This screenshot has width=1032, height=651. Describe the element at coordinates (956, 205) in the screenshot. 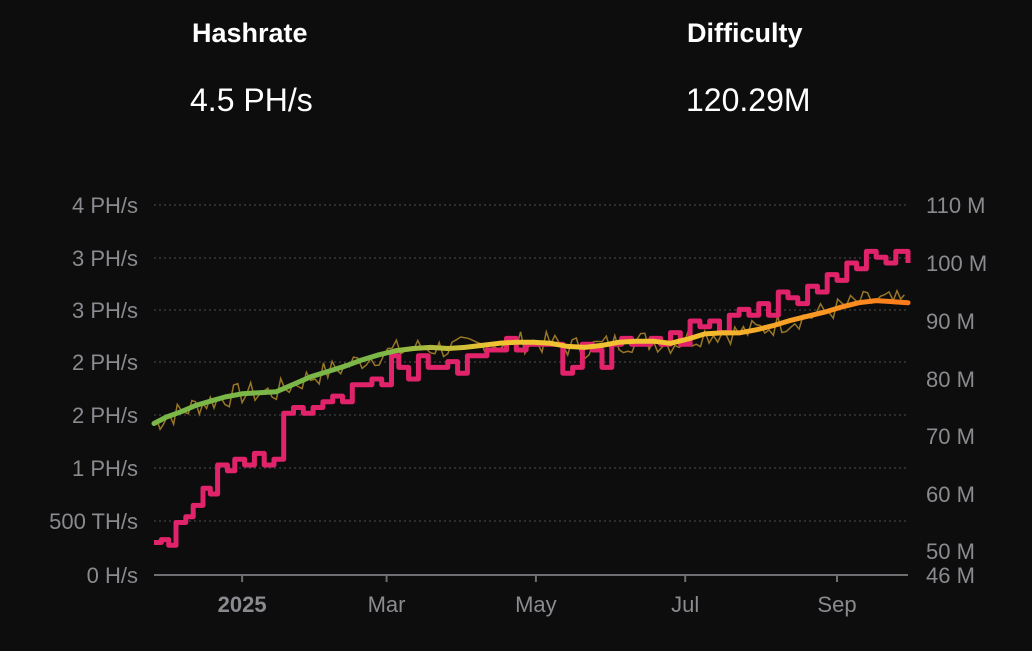

I see `right-tick-label: 110 M` at that location.